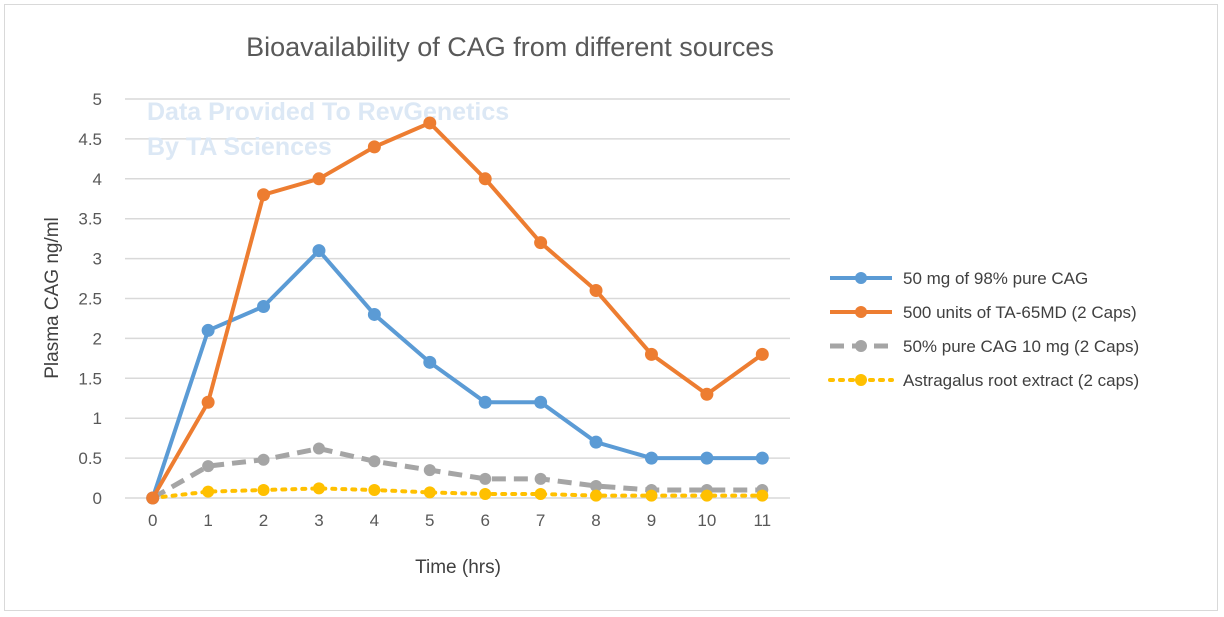  What do you see at coordinates (318, 520) in the screenshot?
I see `x-tick-label: 3` at bounding box center [318, 520].